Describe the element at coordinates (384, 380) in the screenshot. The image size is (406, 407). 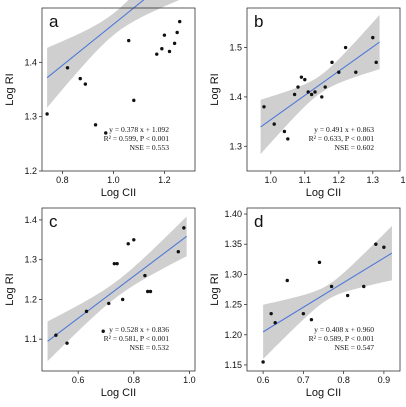
I see `x-tick-label: 0.9` at that location.